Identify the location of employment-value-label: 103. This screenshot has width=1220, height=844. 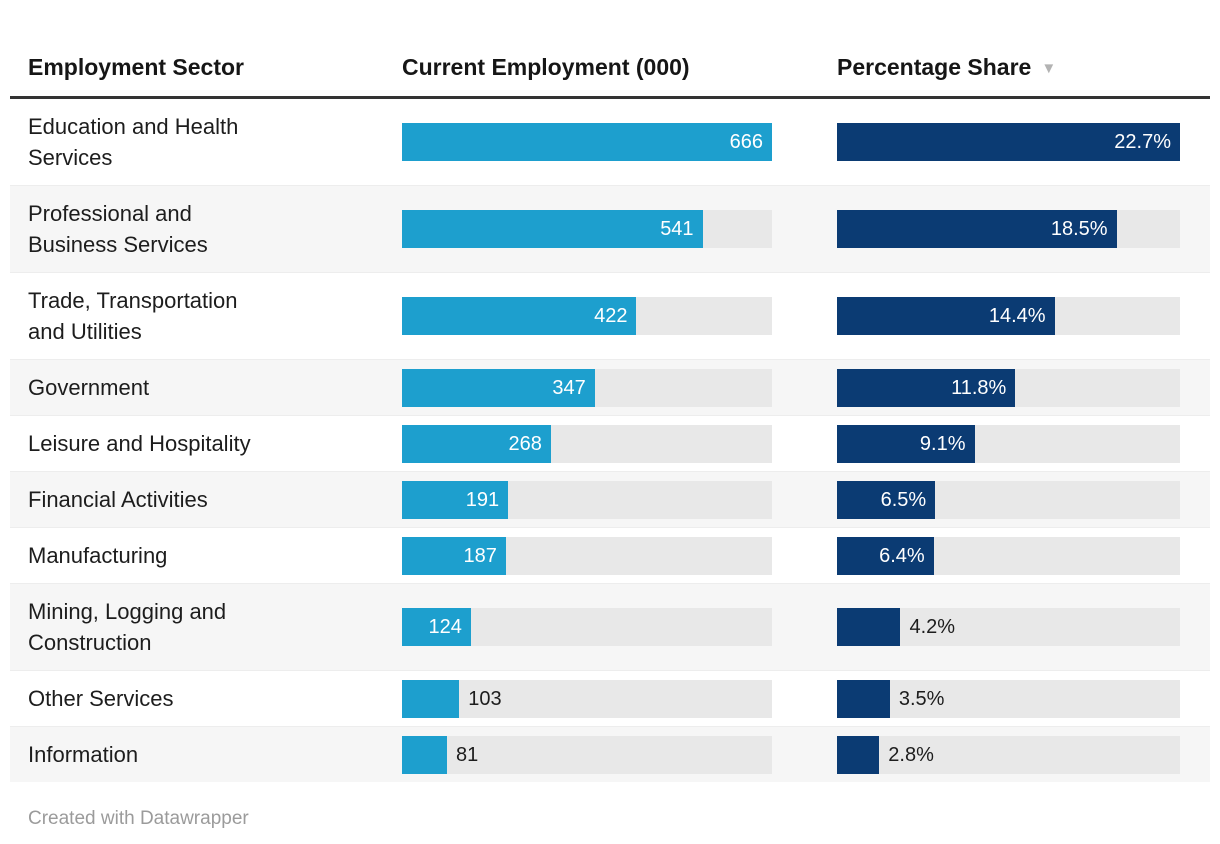
(485, 698).